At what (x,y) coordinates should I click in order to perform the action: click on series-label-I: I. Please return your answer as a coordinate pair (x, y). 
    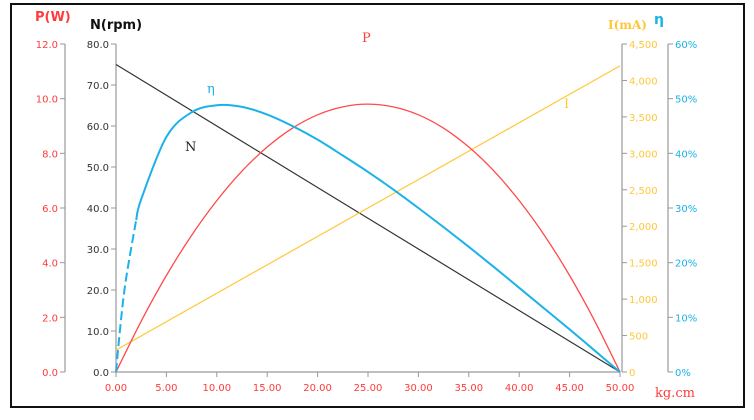
    Looking at the image, I should click on (566, 104).